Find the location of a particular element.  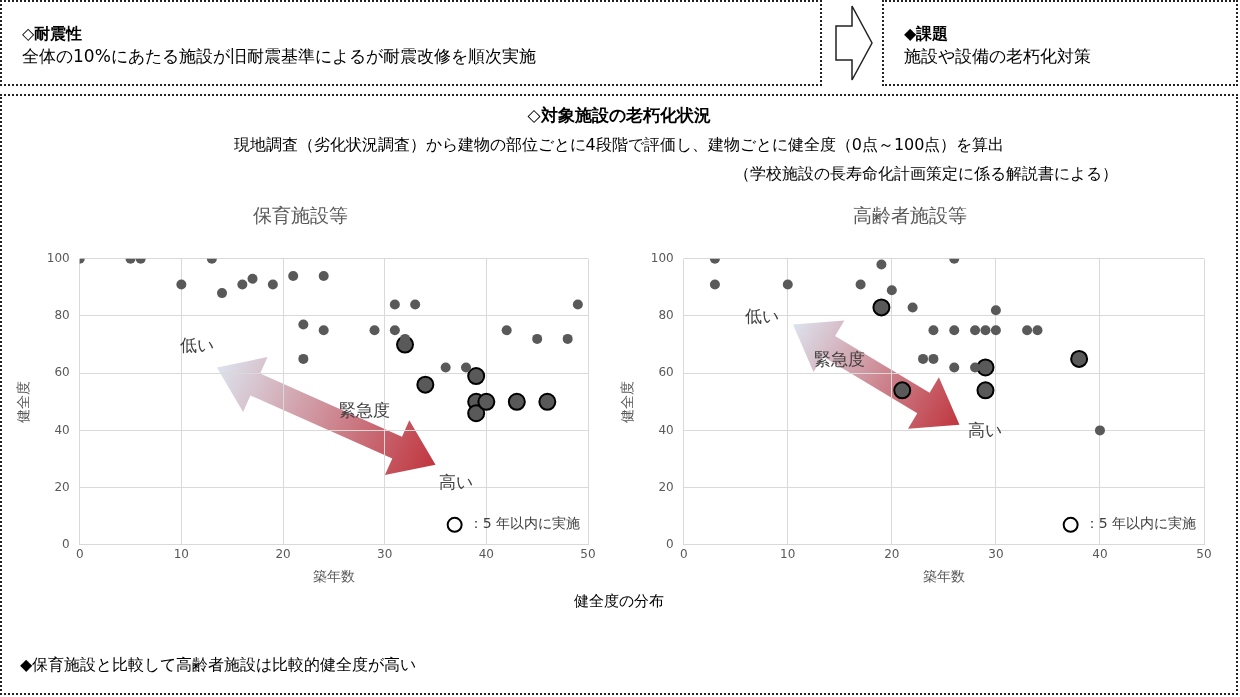

text: 全体の10%にあたる施設が旧耐震基準によるが耐震改修を順次実施 is located at coordinates (279, 56).